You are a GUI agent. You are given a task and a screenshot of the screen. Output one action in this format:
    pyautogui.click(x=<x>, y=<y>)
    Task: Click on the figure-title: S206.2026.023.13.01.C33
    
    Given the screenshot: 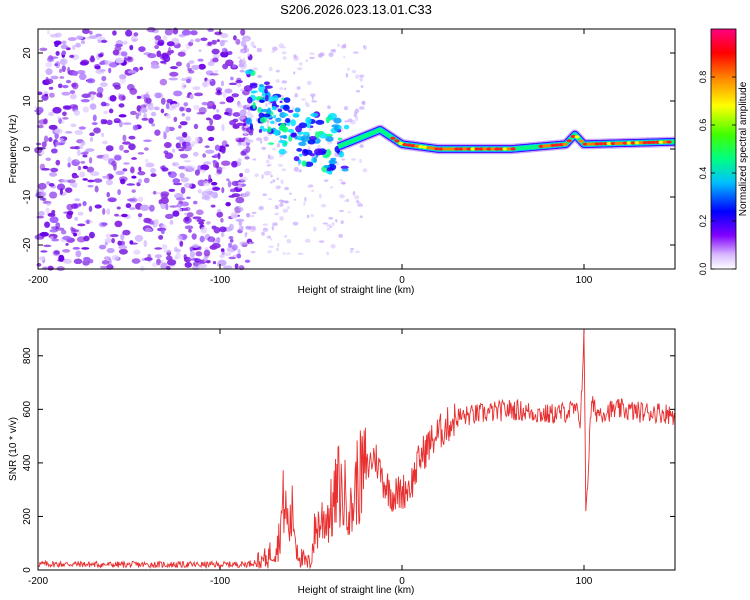 What is the action you would take?
    pyautogui.click(x=356, y=9)
    